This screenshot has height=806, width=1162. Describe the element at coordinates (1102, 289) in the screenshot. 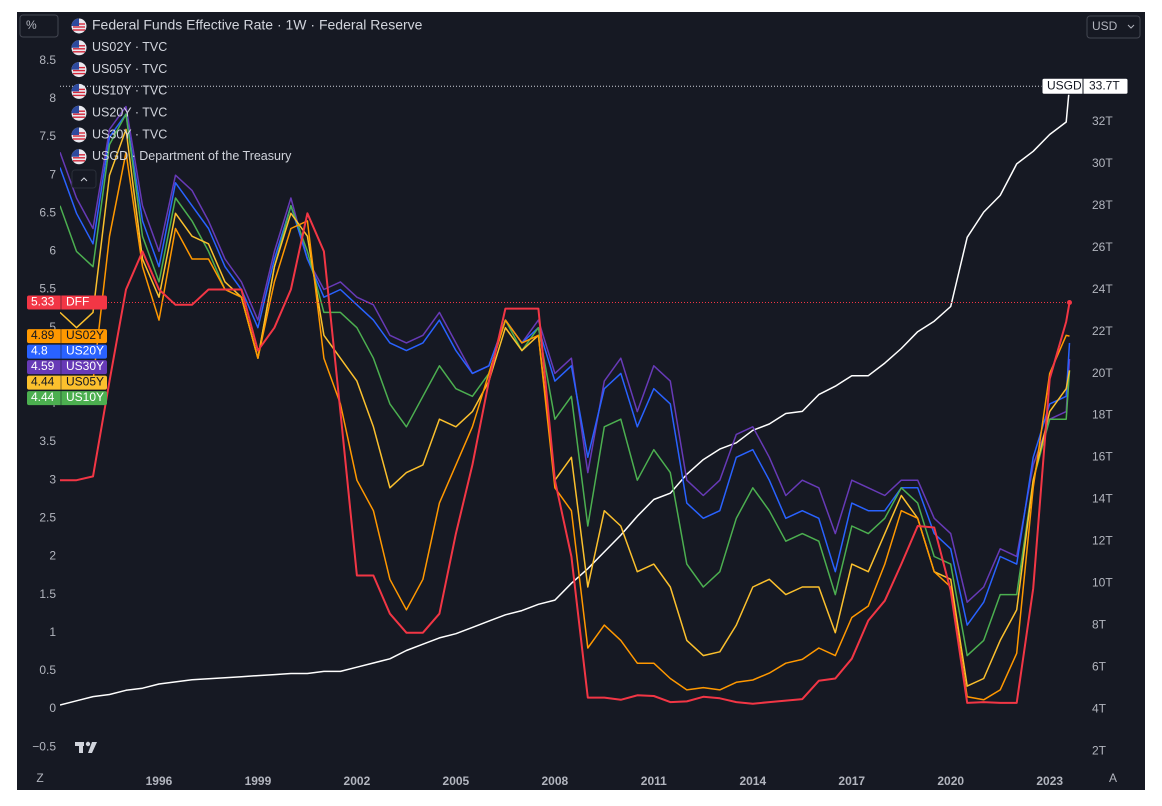

I see `y2-tick-label: 24T` at that location.